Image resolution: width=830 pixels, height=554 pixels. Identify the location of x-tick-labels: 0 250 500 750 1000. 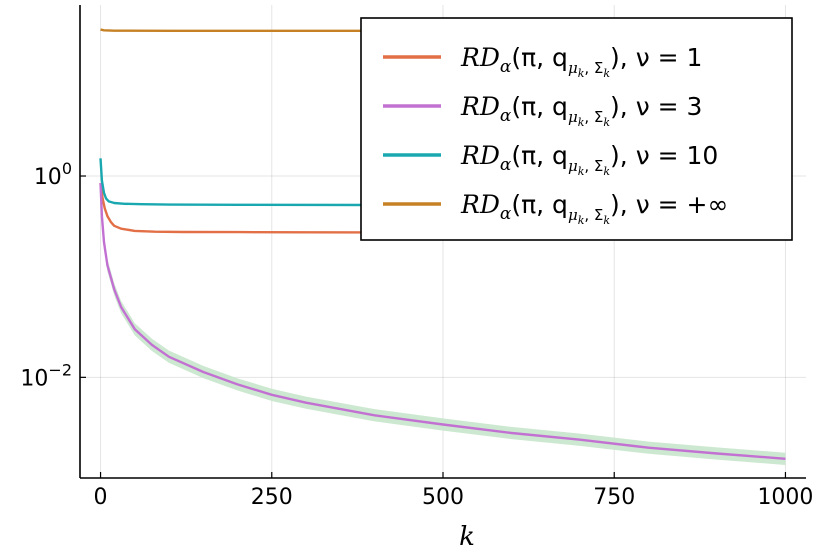
(454, 497).